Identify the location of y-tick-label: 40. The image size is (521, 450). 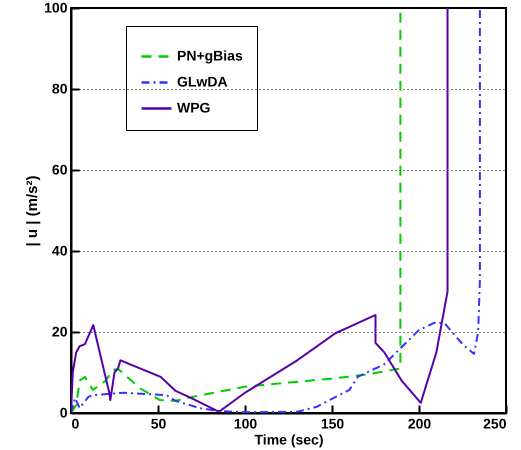
(60, 250).